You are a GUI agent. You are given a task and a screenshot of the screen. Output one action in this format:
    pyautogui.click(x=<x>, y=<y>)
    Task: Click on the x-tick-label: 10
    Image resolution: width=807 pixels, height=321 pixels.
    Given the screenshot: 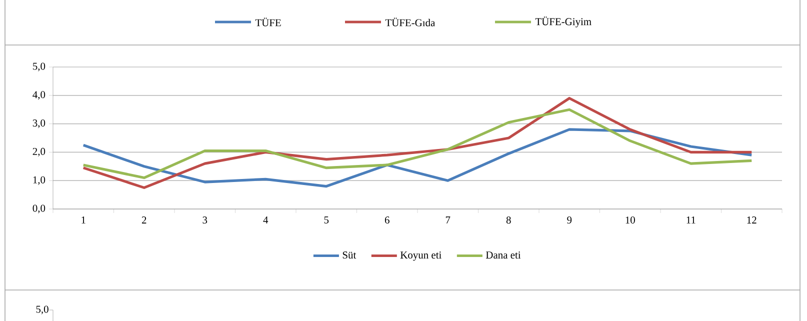 What is the action you would take?
    pyautogui.click(x=630, y=220)
    